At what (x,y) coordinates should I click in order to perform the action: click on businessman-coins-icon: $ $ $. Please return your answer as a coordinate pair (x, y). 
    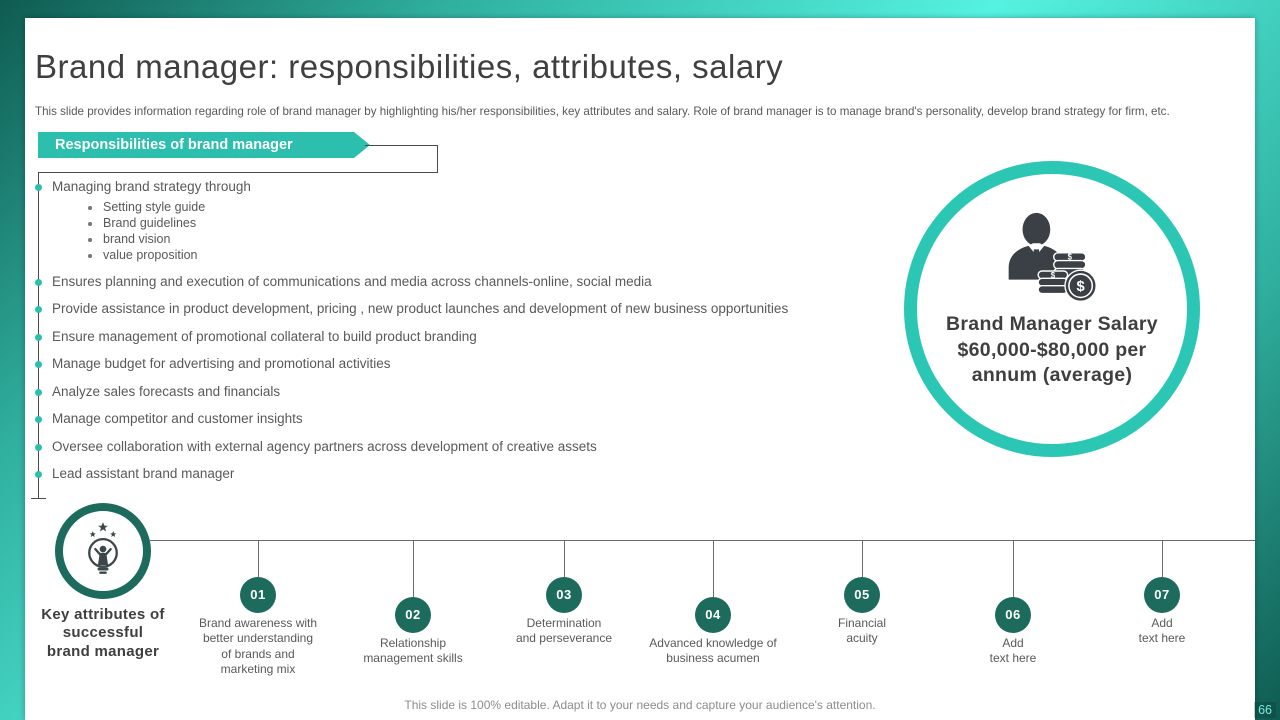
    Looking at the image, I should click on (1052, 257).